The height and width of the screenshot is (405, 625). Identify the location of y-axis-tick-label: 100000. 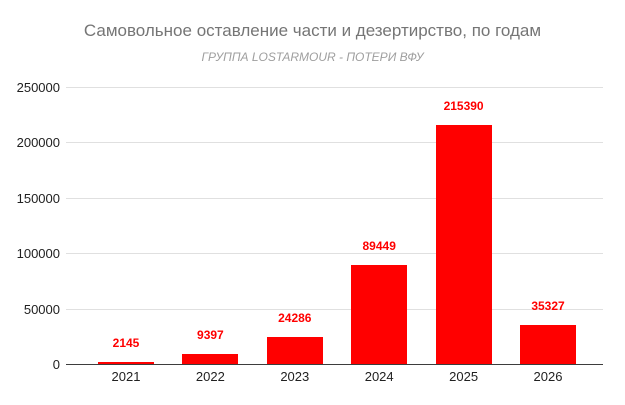
(38, 254).